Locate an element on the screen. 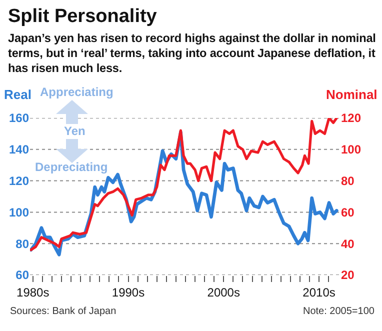 Image resolution: width=382 pixels, height=331 pixels. y2-tick-label: 20 is located at coordinates (348, 275).